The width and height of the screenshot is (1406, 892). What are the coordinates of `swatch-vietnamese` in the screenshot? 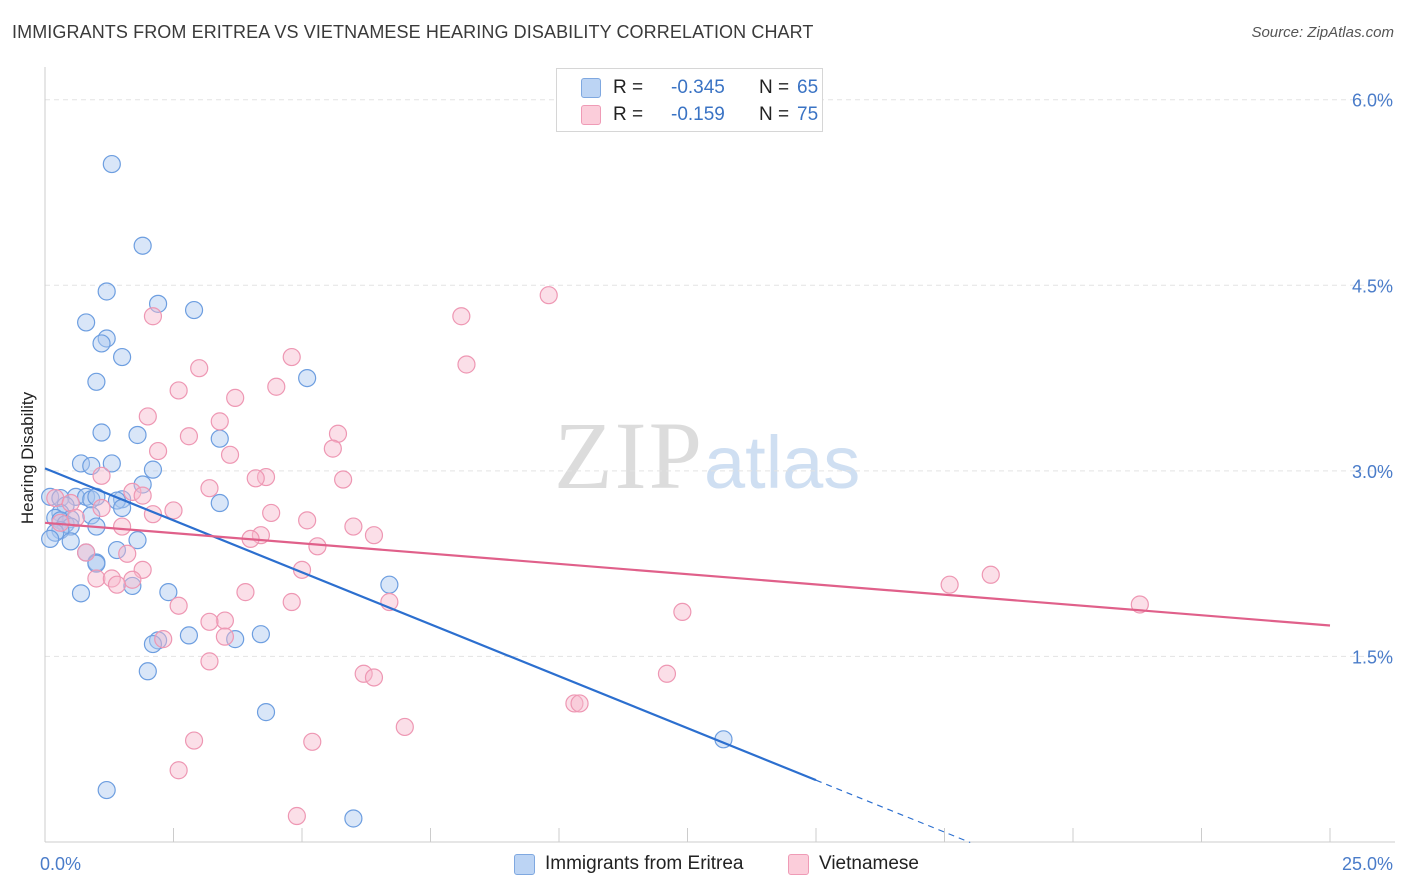 It's located at (591, 115).